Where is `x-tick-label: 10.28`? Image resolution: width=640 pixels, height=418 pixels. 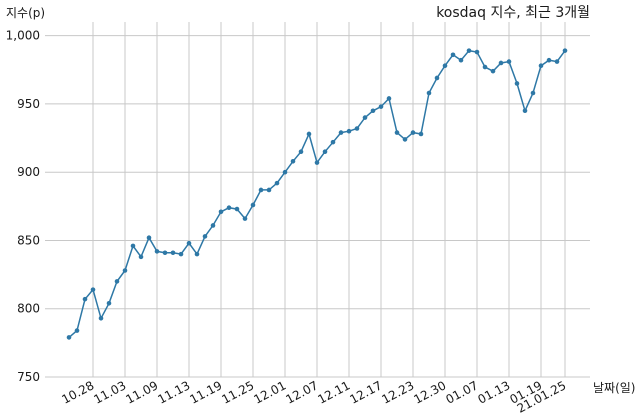
x-tick-label: 10.28 is located at coordinates (77, 392).